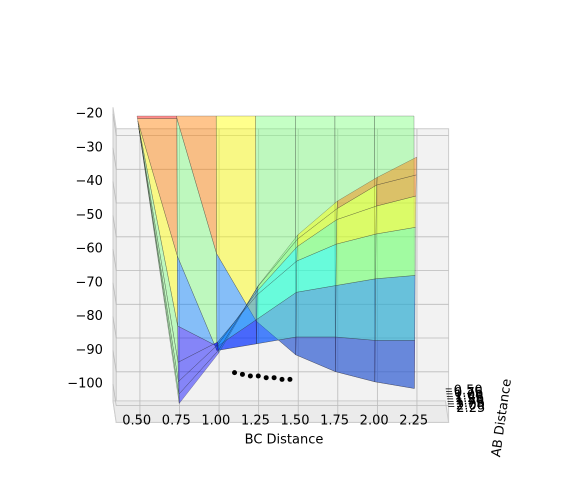 This screenshot has height=496, width=581. What do you see at coordinates (468, 390) in the screenshot?
I see `y-tick-label: 0.50` at bounding box center [468, 390].